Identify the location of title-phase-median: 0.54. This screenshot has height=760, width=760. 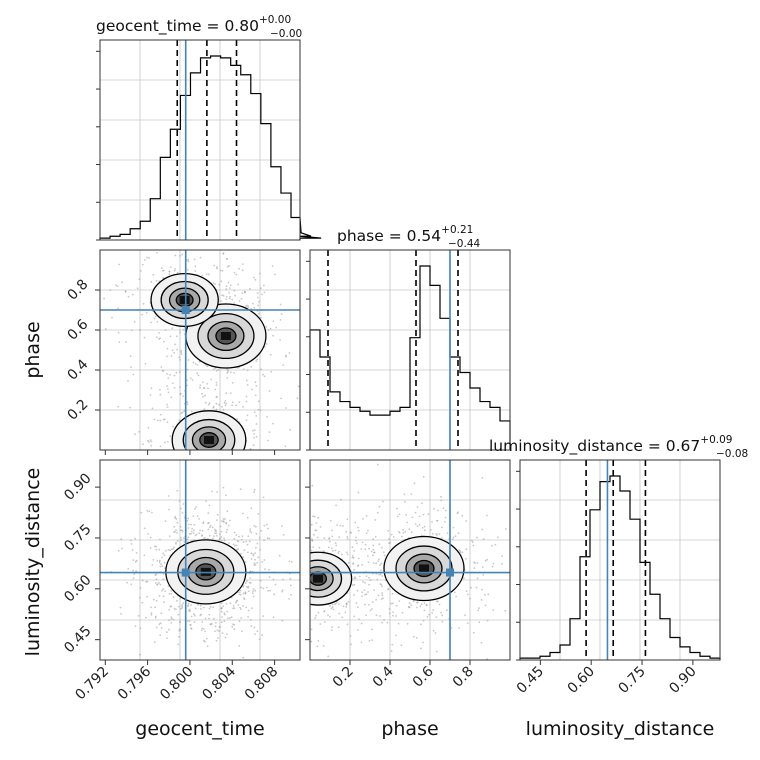
(424, 236).